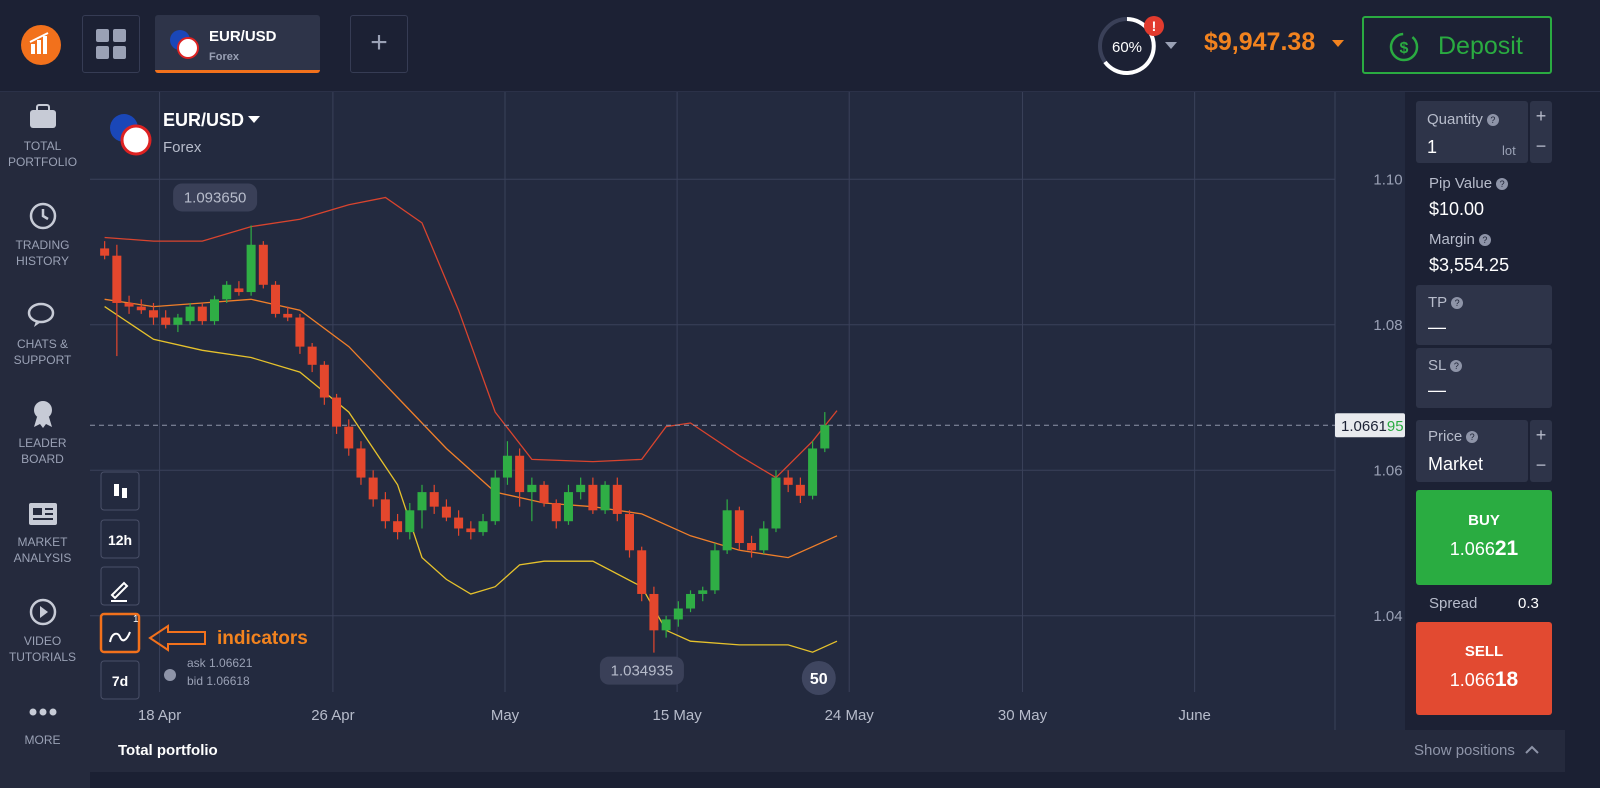 This screenshot has height=788, width=1600. What do you see at coordinates (120, 586) in the screenshot?
I see `draw-button` at bounding box center [120, 586].